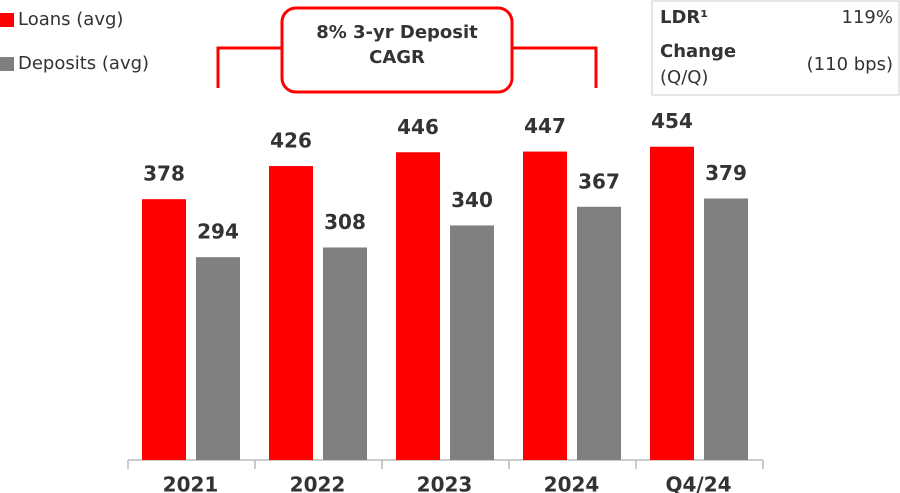  I want to click on data-label: 294, so click(218, 232).